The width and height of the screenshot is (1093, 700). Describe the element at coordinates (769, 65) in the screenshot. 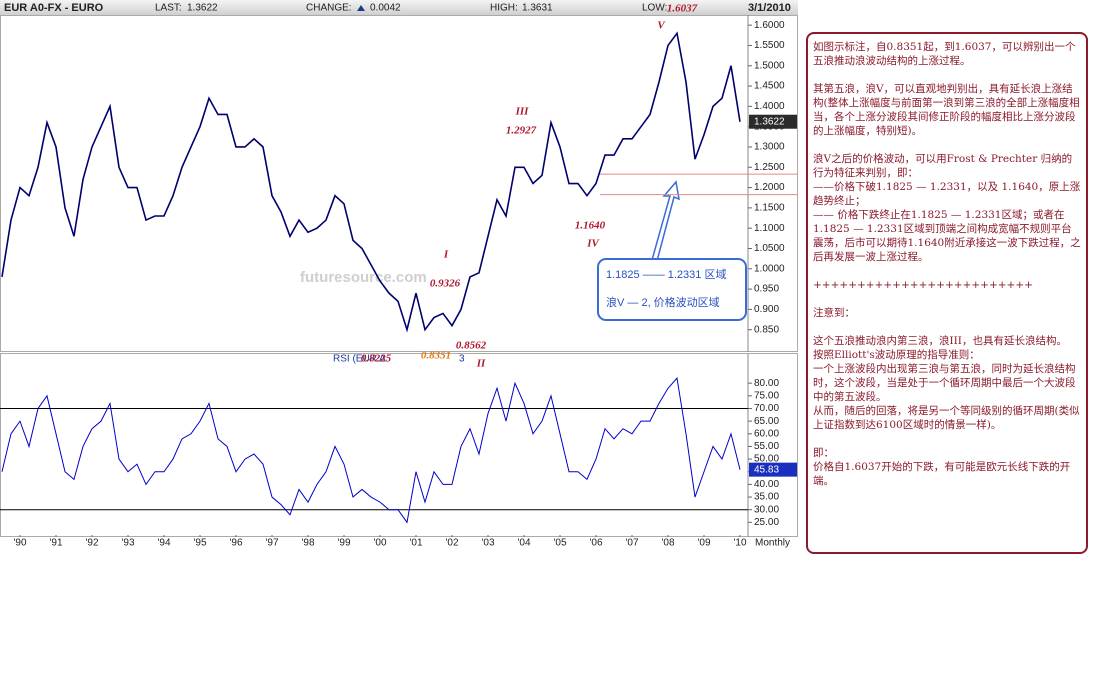

I see `y-tick-label: 1.5000` at that location.